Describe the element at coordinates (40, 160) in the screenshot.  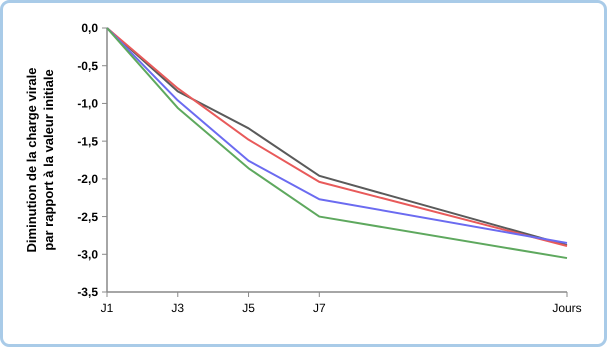
I see `y-axis-title: Diminution de la charge virale par rapport à la valeur initiale` at that location.